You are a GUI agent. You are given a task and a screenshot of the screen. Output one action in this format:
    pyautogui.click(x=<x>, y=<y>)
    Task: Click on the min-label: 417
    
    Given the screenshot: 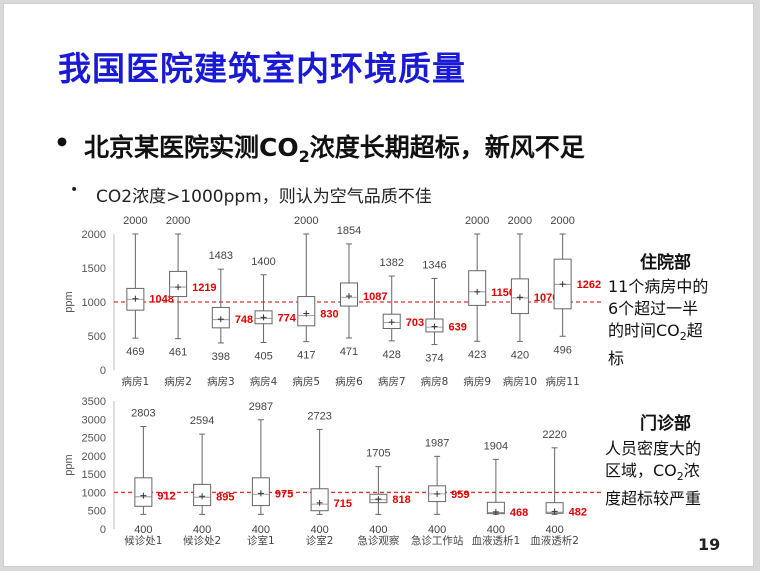 What is the action you would take?
    pyautogui.click(x=306, y=356)
    